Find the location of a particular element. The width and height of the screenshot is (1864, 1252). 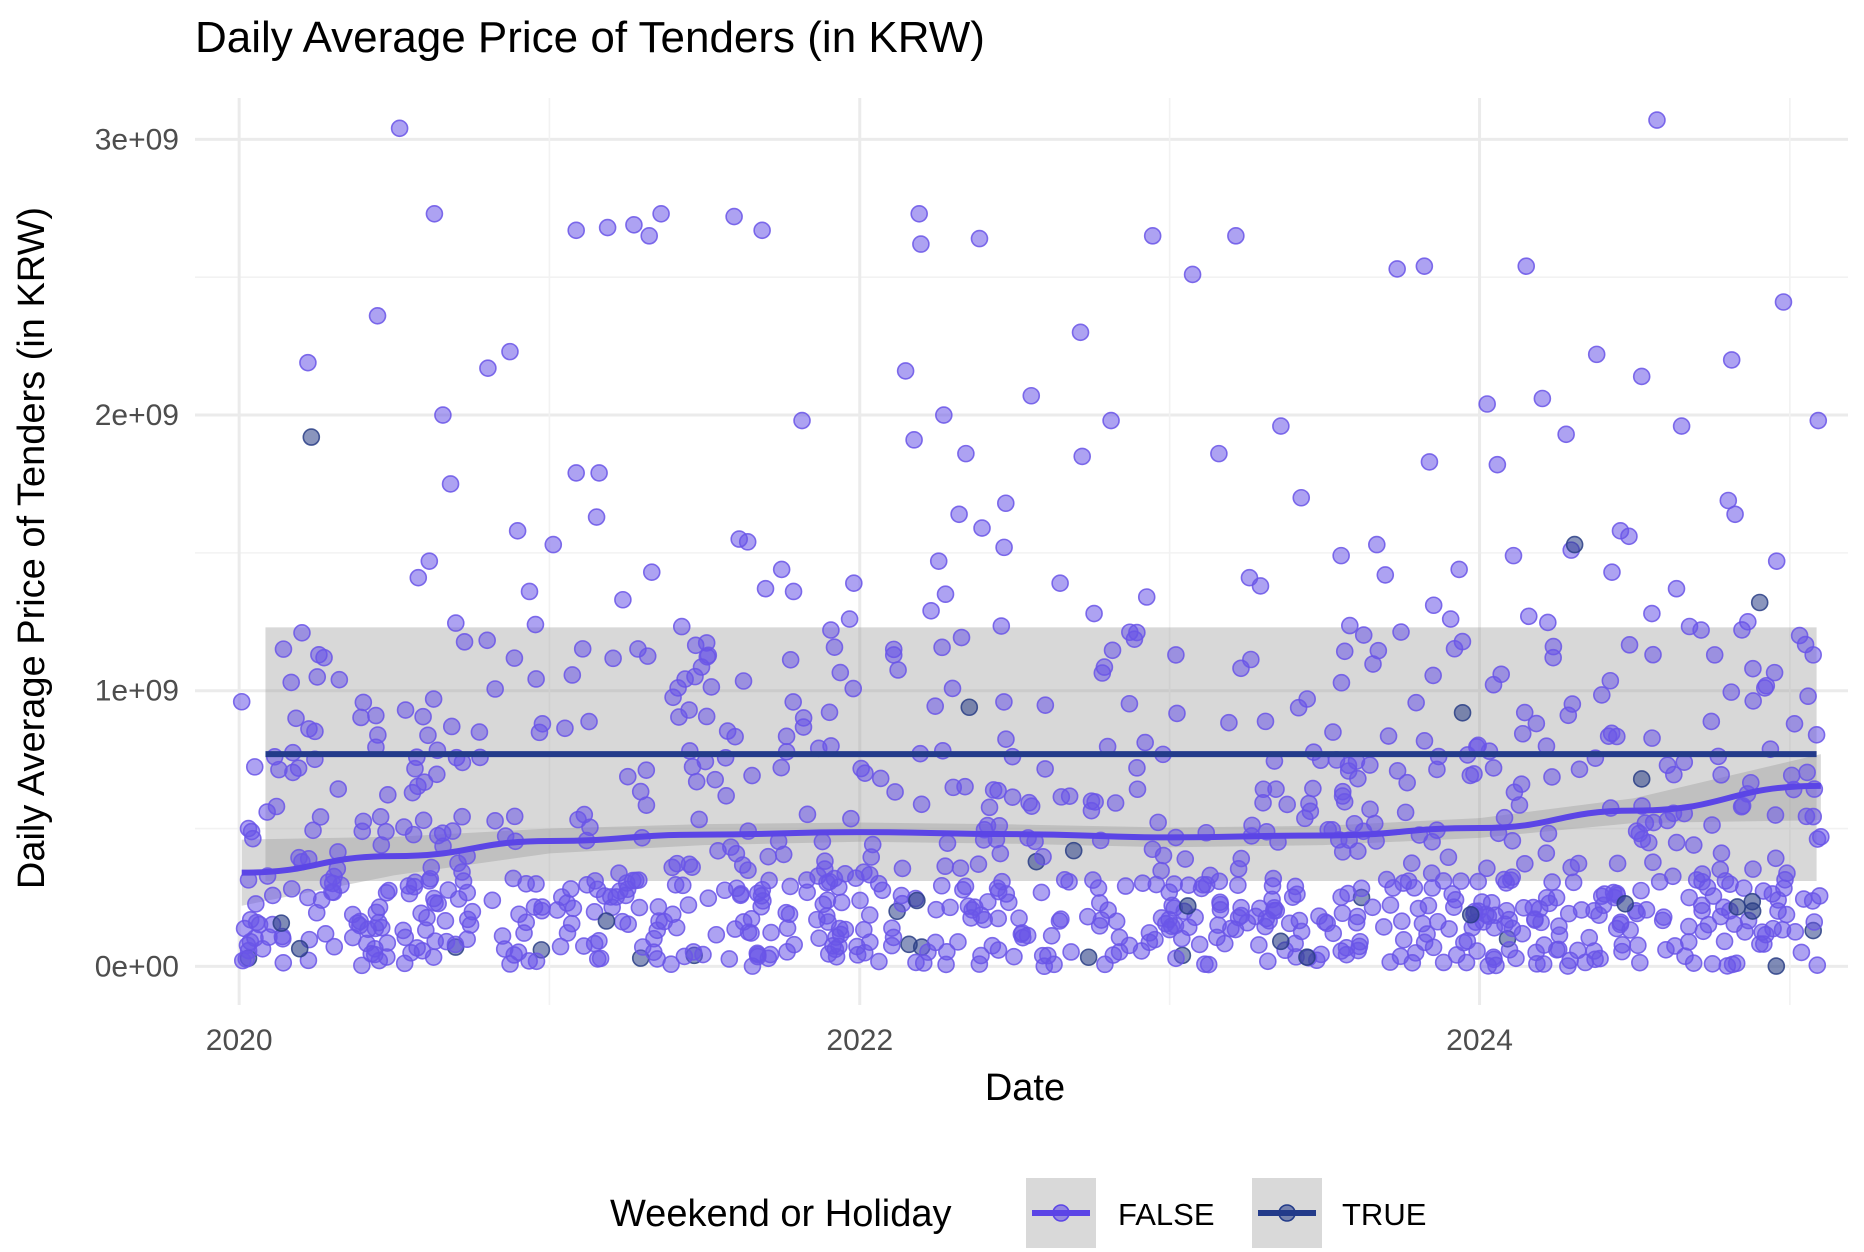

y-tick-label: 3e+09 is located at coordinates (137, 139).